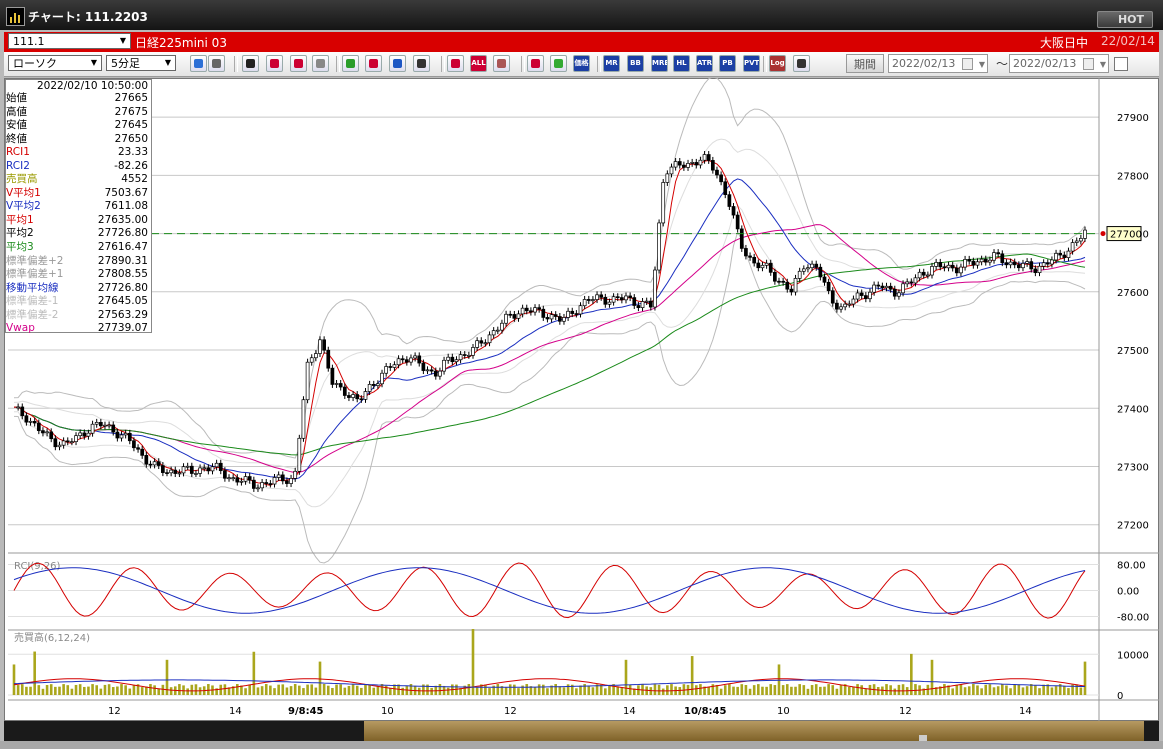 This screenshot has width=1163, height=749. Describe the element at coordinates (635, 63) in the screenshot. I see `bb-button: BB` at that location.